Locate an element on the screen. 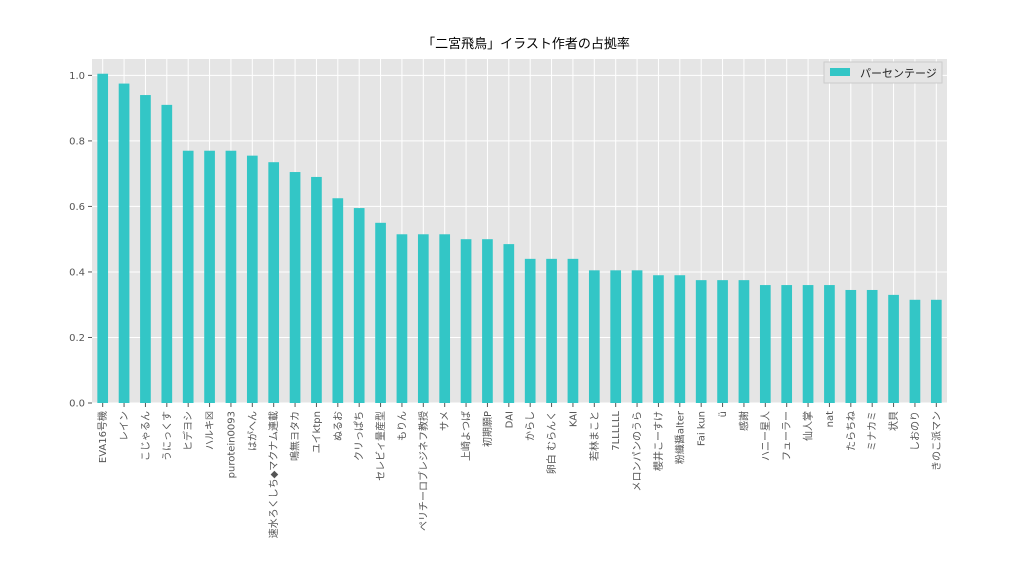 This screenshot has width=1024, height=580. y-tick-label: 0.8 is located at coordinates (77, 141).